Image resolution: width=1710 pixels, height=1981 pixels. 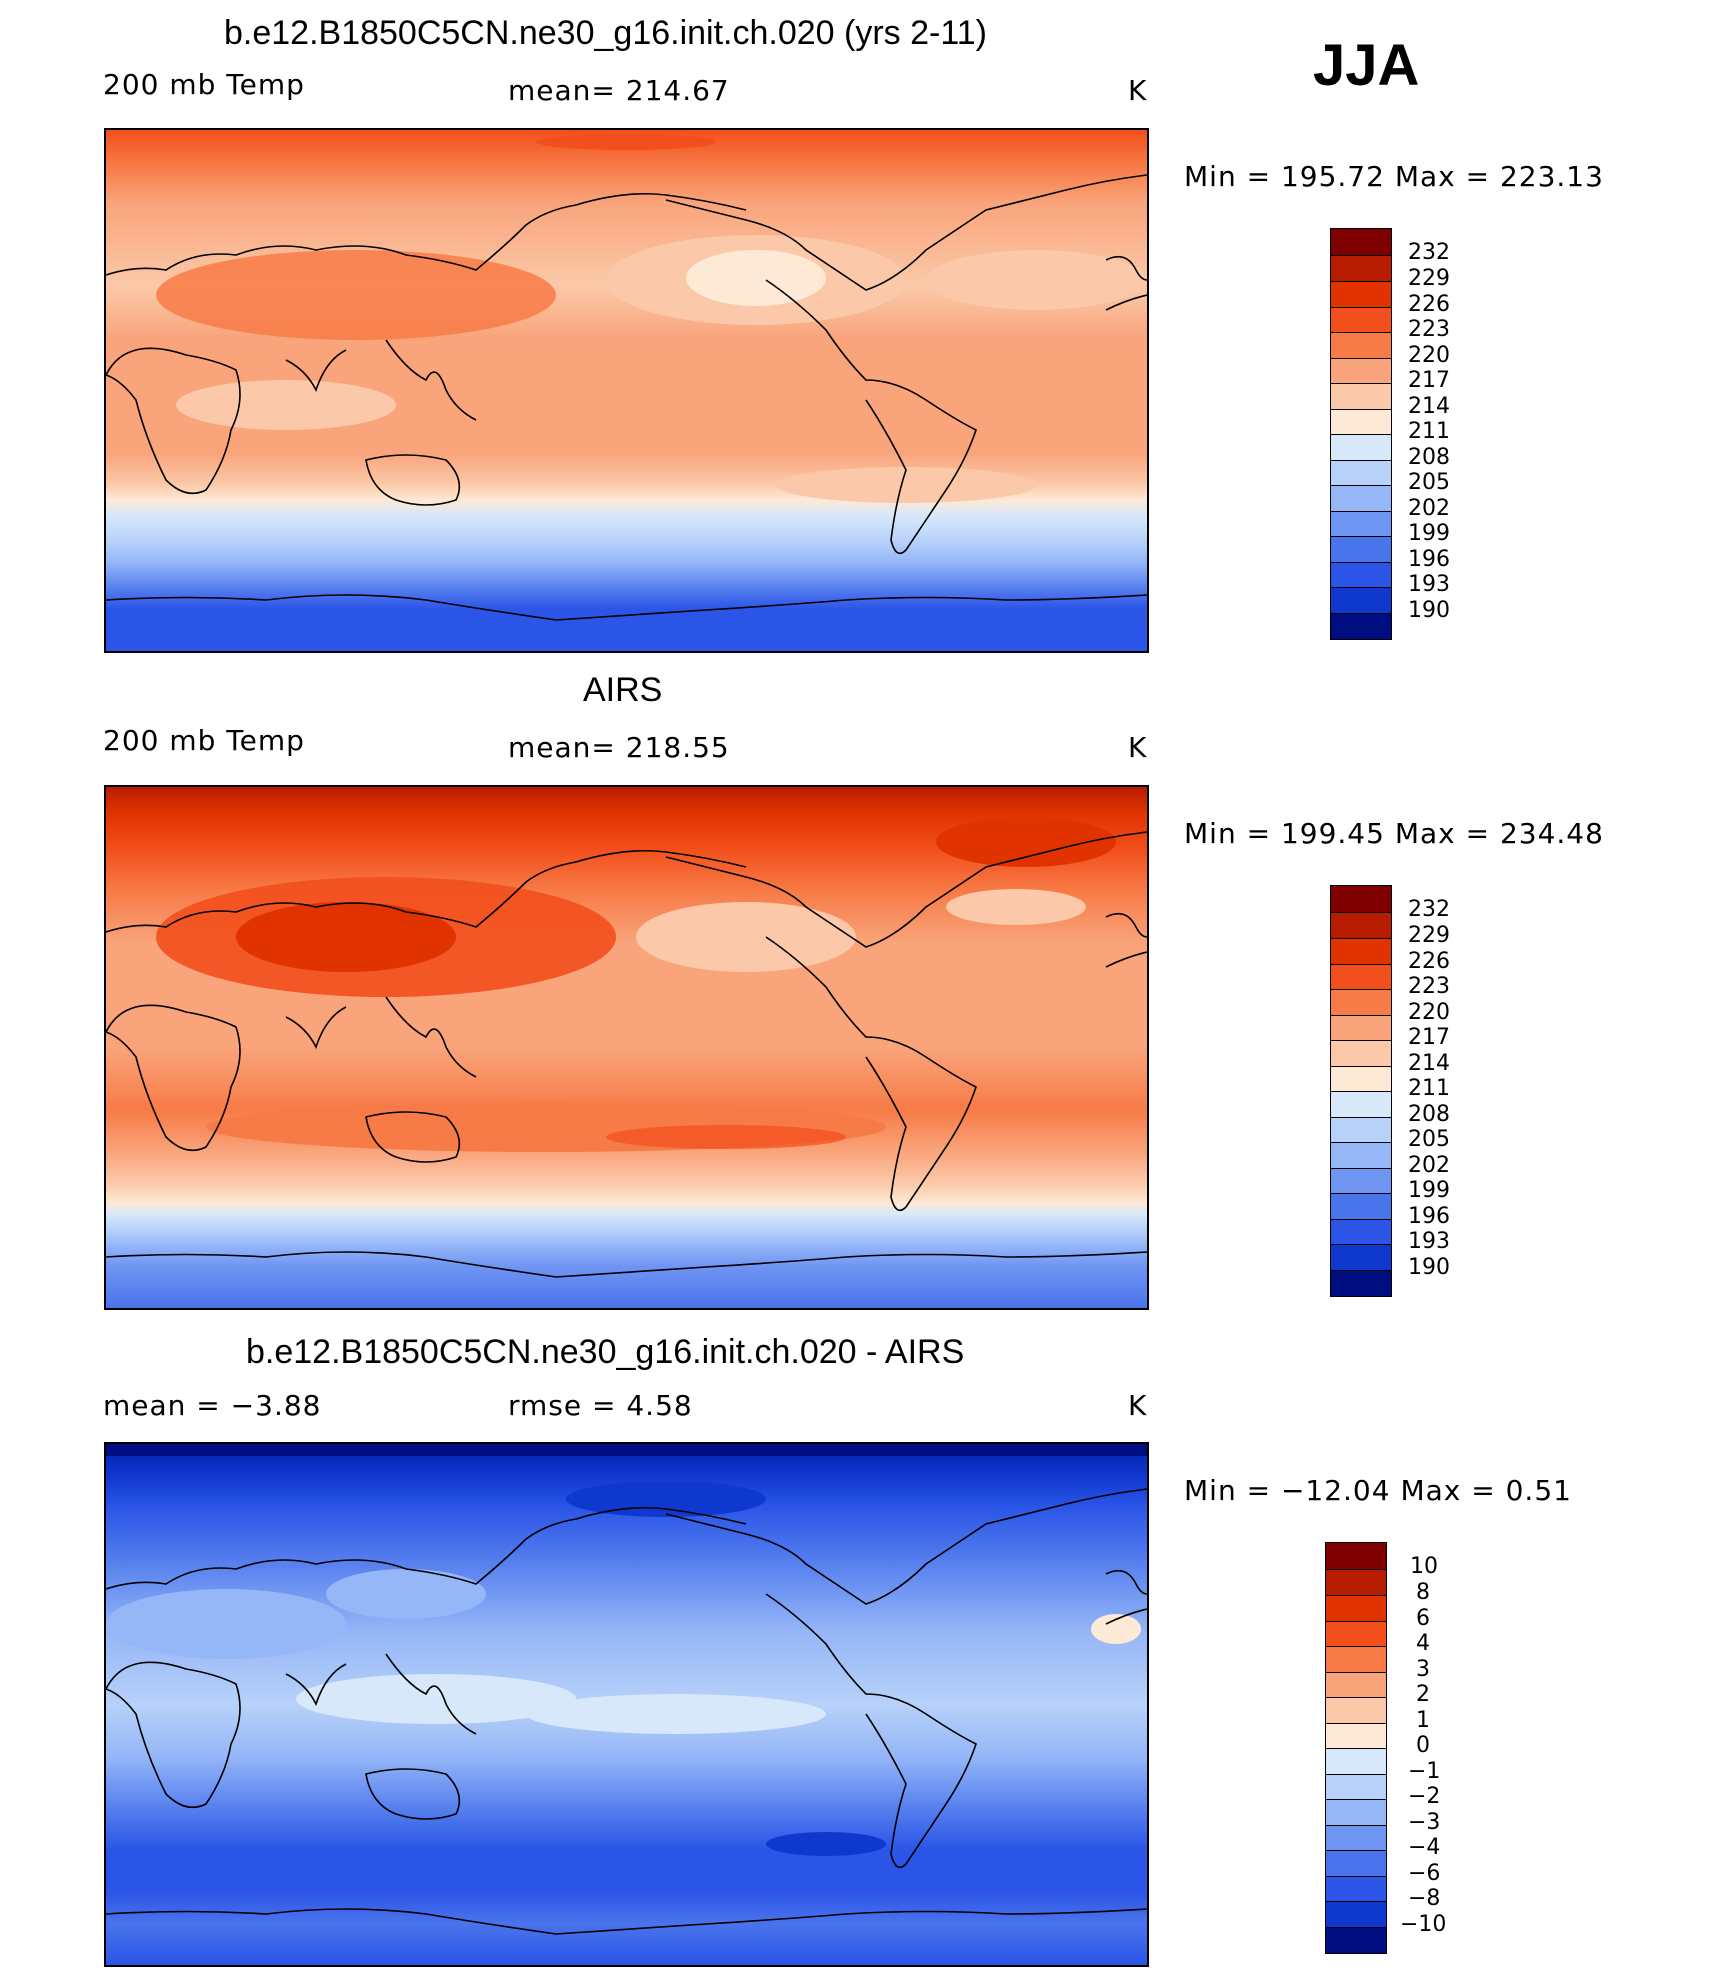 I want to click on tick-label: 8, so click(x=1423, y=1592).